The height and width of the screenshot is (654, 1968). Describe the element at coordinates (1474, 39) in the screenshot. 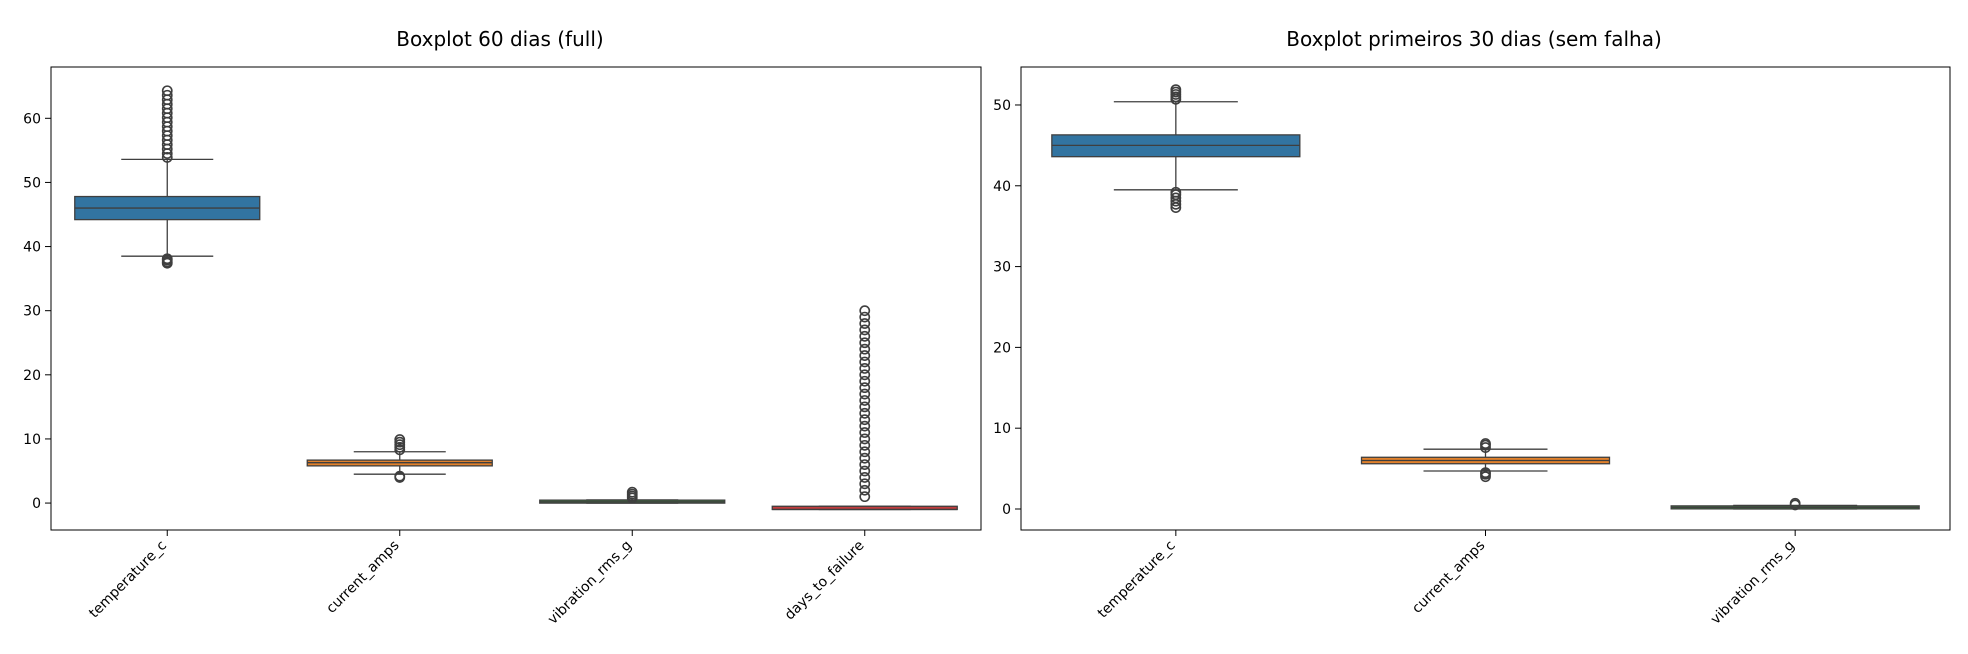

I see `chart-title: Boxplot primeiros 30 dias (sem falha)` at that location.